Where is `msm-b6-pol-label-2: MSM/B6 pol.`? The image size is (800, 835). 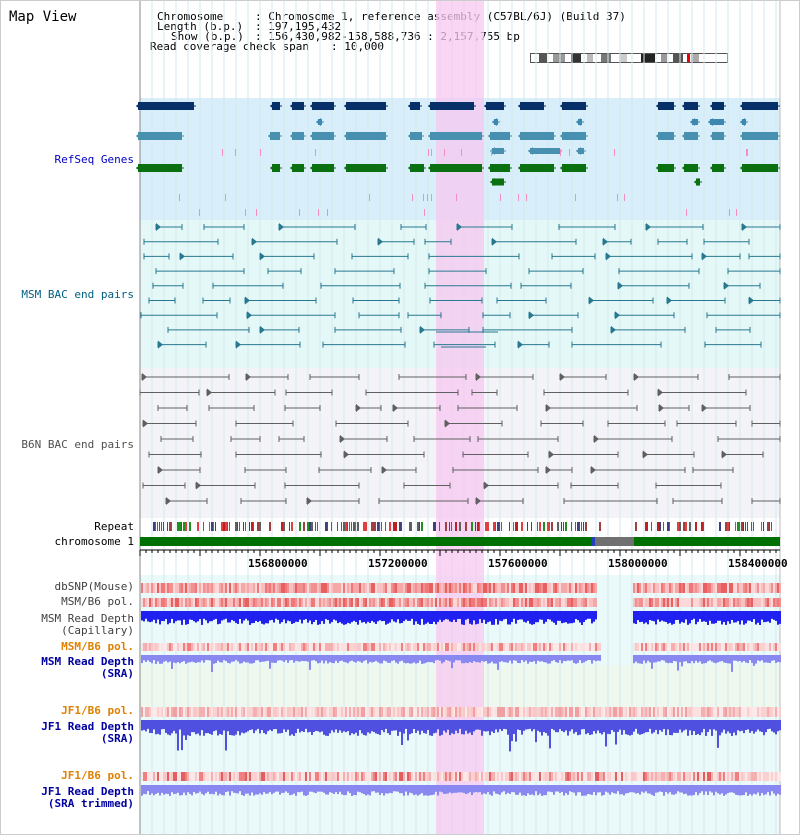
msm-b6-pol-label-2: MSM/B6 pol. is located at coordinates (97, 646).